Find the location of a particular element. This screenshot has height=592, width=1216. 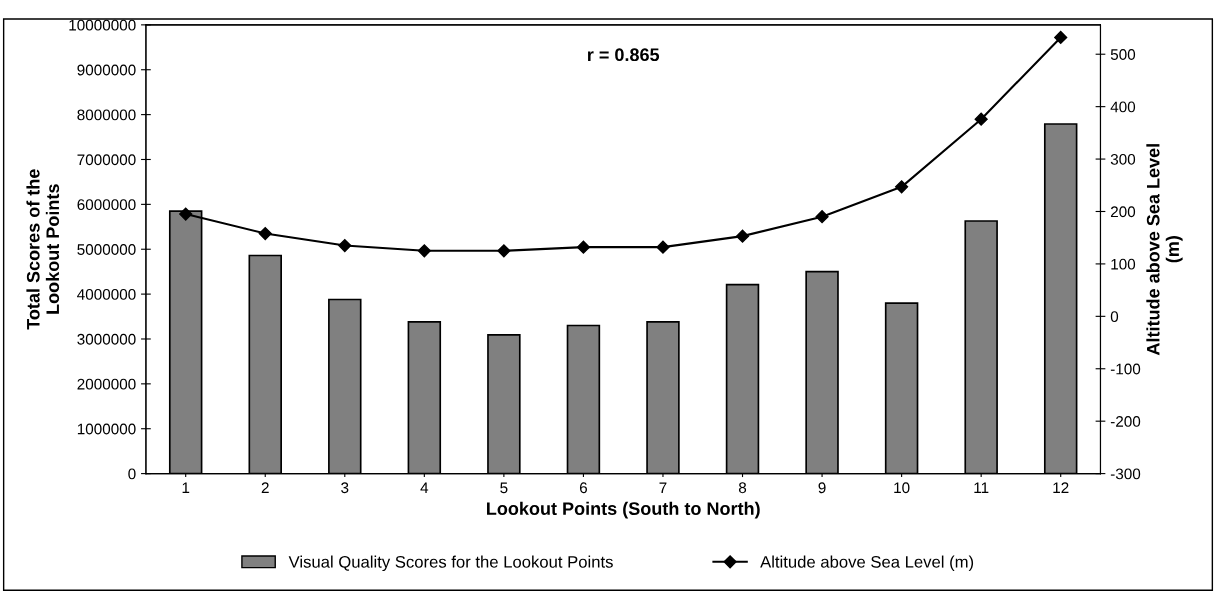

y-tick-label: 3000000 is located at coordinates (106, 339).